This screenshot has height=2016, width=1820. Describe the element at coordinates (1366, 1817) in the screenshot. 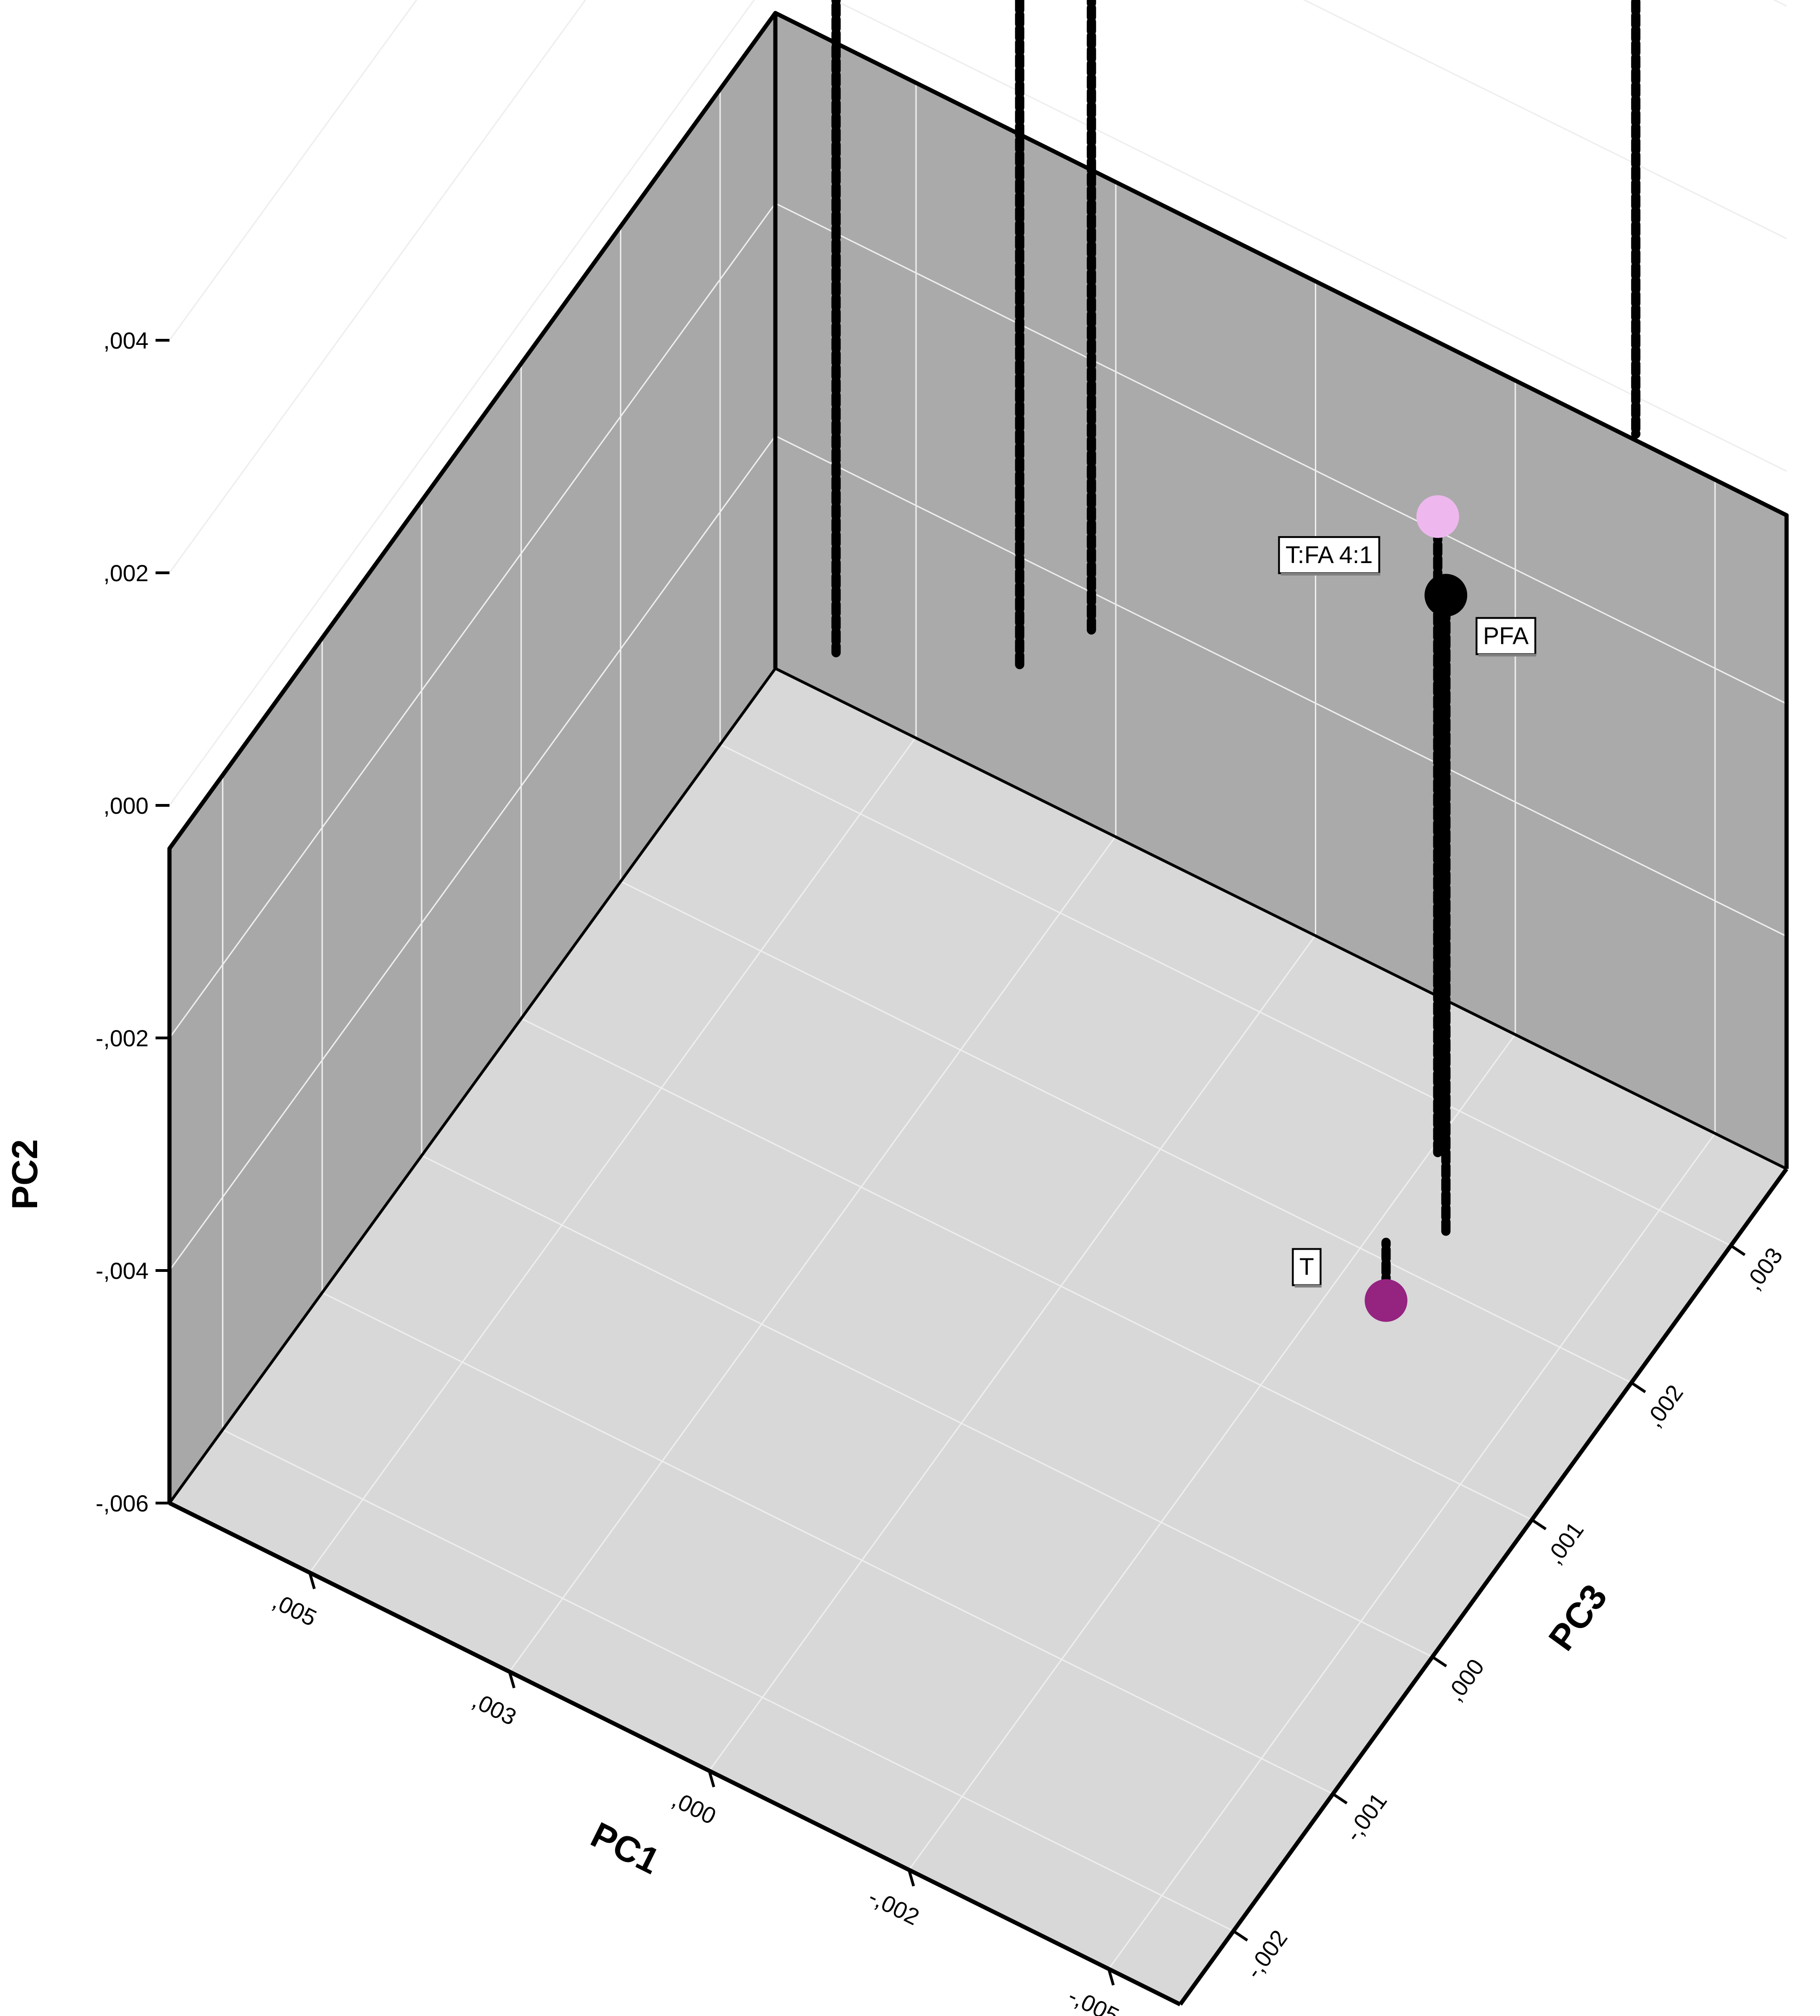

I see `pc3-tick-label: -,001` at that location.